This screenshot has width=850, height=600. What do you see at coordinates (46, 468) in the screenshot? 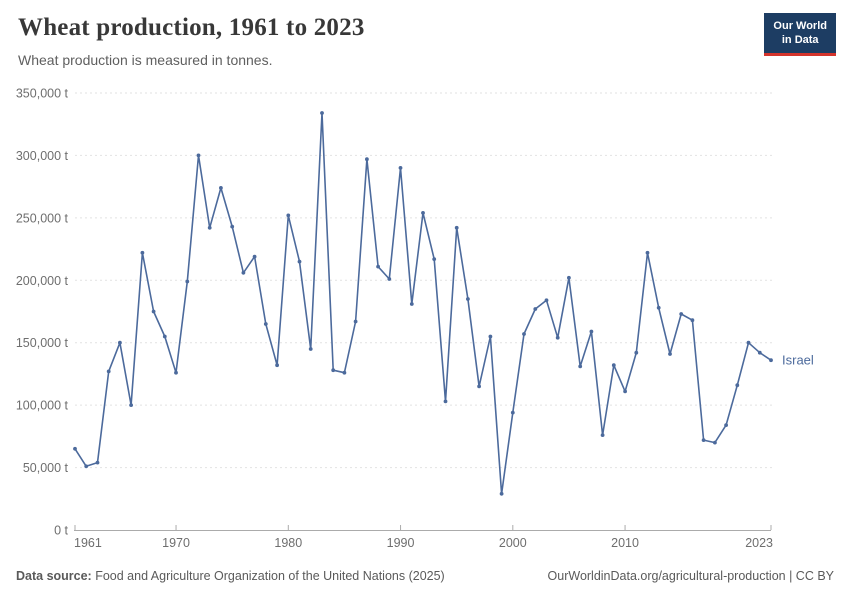
I see `y-axis-tick-label: 50,000 t` at bounding box center [46, 468].